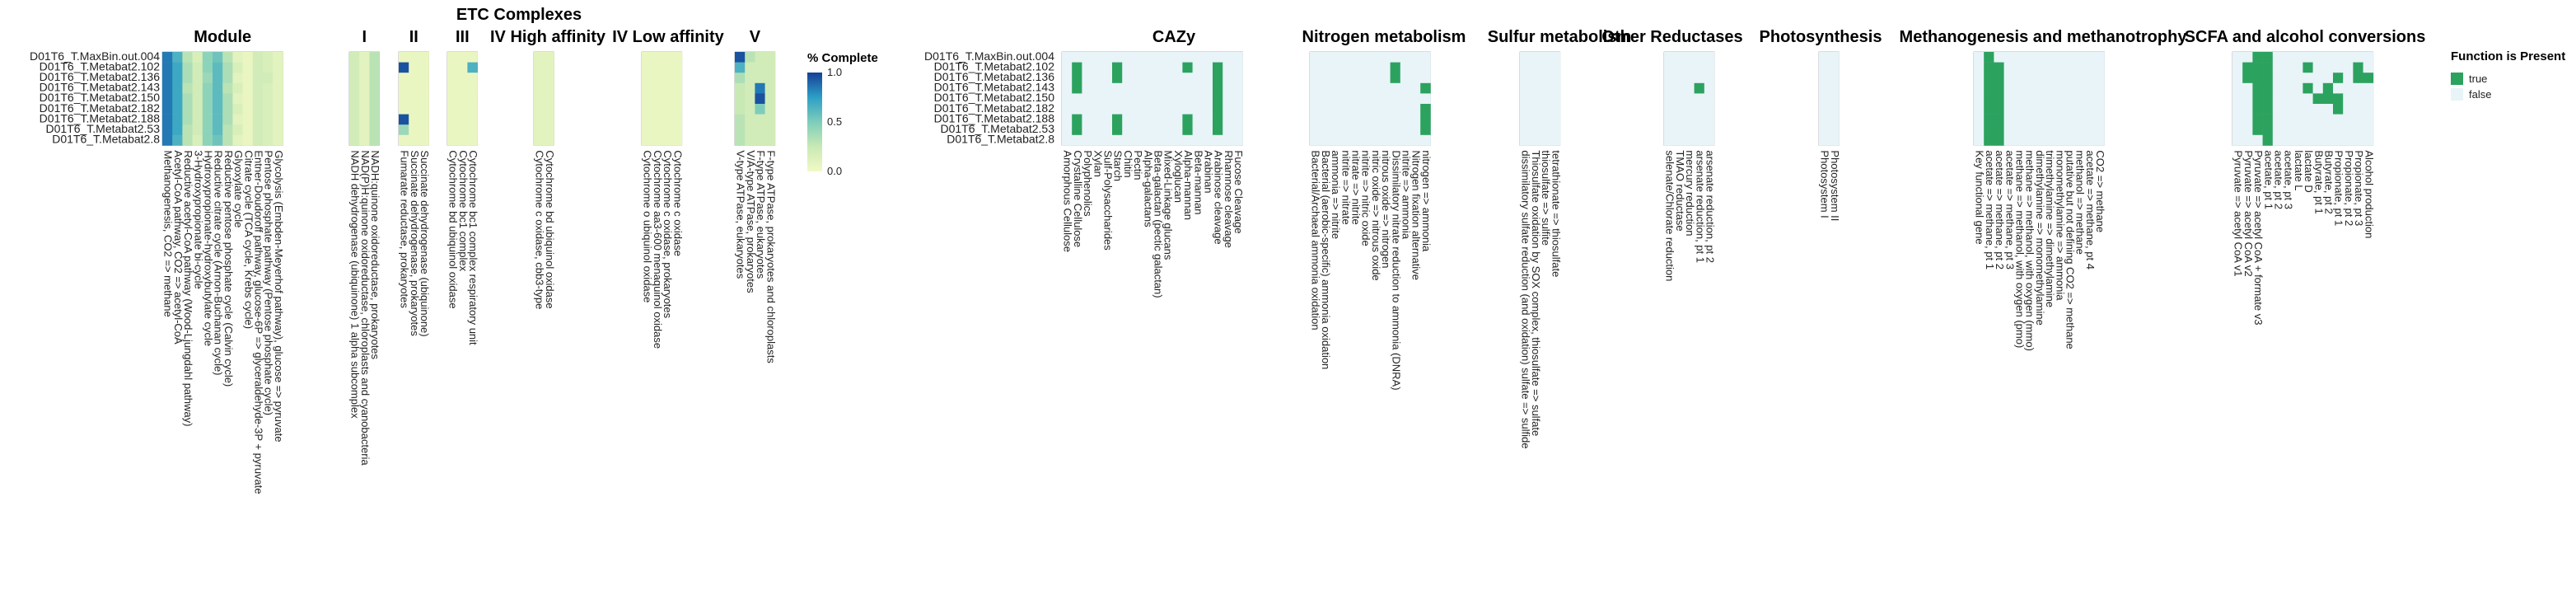 The image size is (2576, 600). Describe the element at coordinates (1825, 184) in the screenshot. I see `column-label: Photosystem I` at that location.